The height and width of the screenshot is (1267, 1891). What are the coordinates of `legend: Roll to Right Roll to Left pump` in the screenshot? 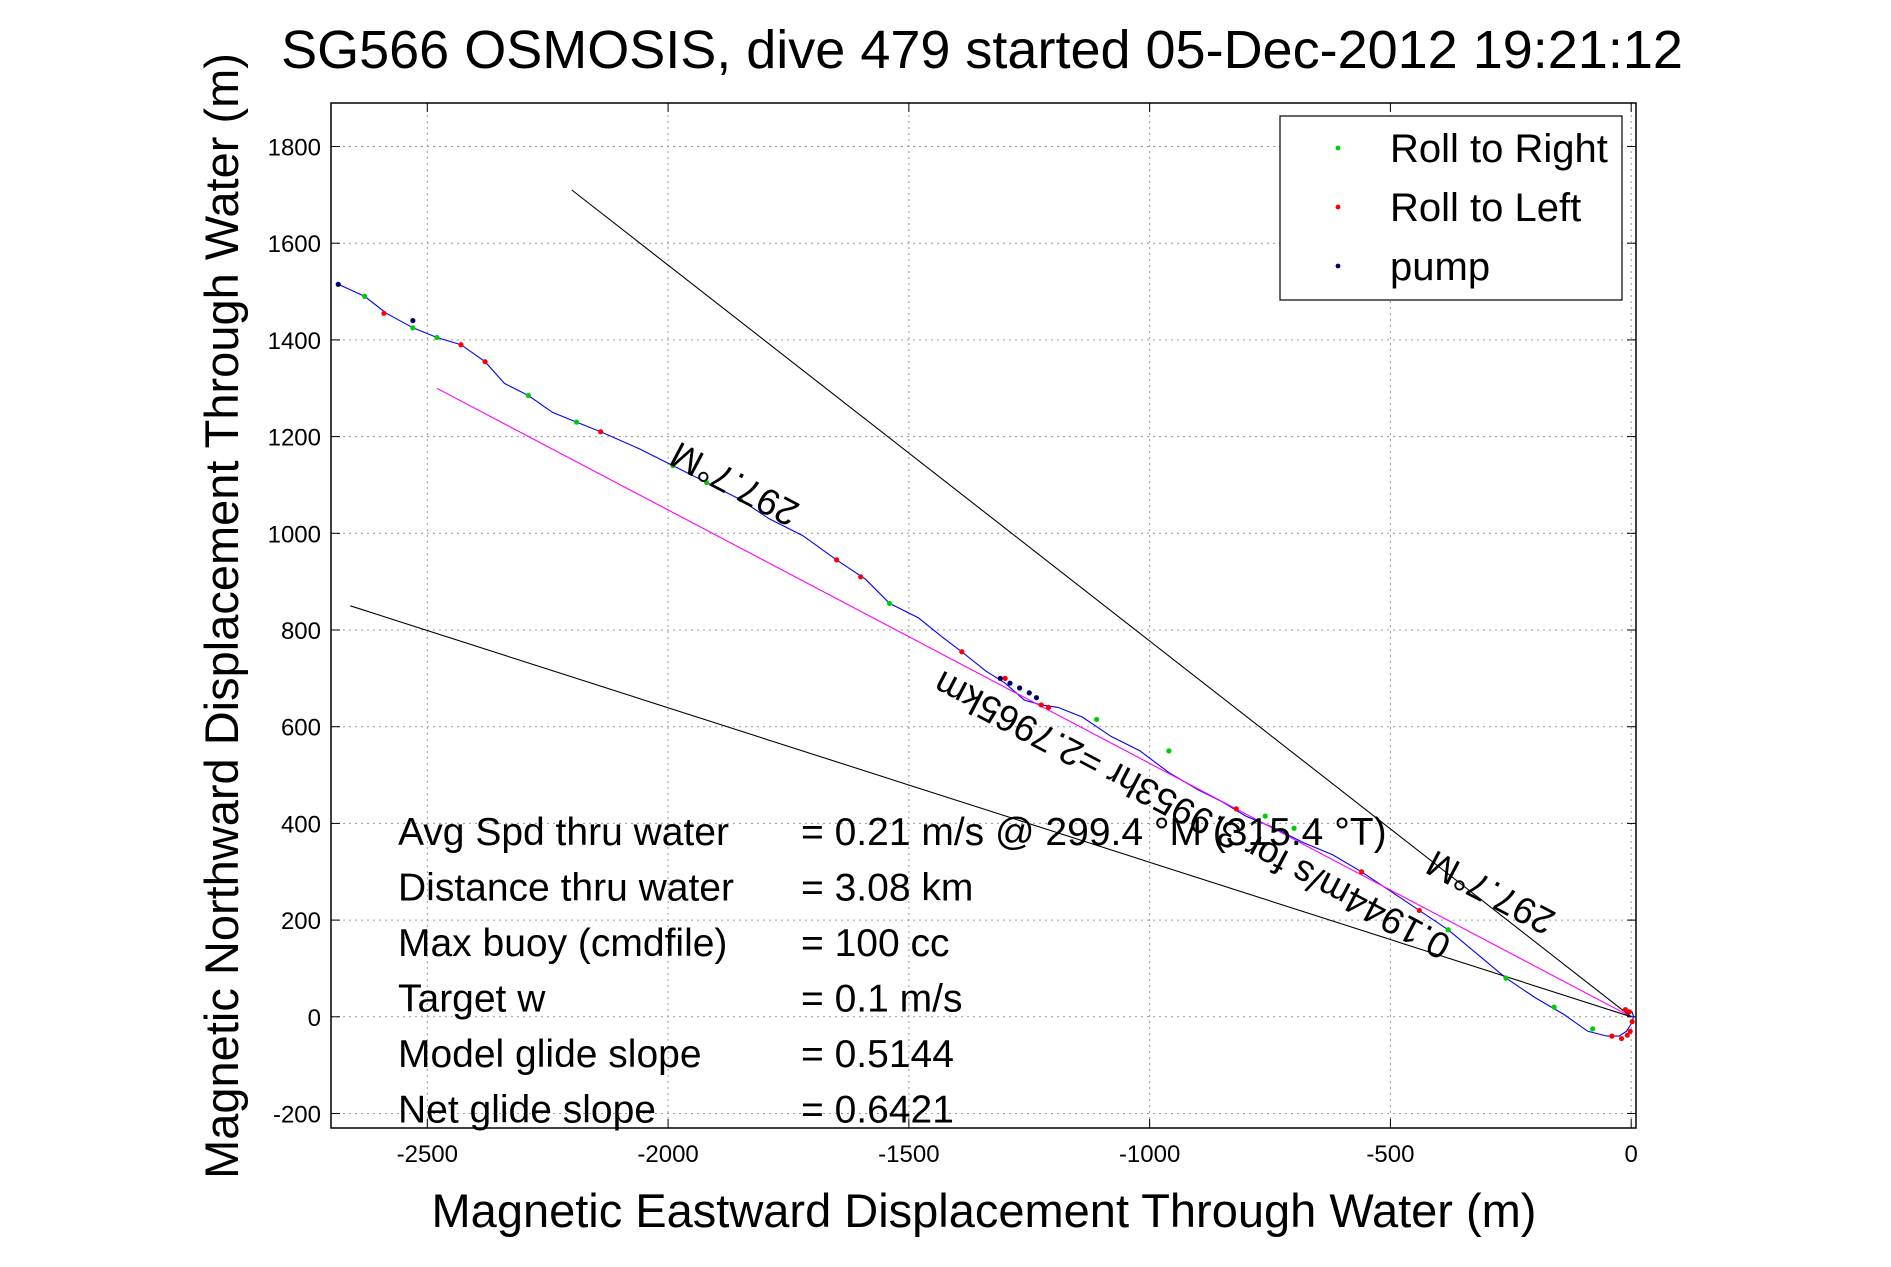 It's located at (1451, 208).